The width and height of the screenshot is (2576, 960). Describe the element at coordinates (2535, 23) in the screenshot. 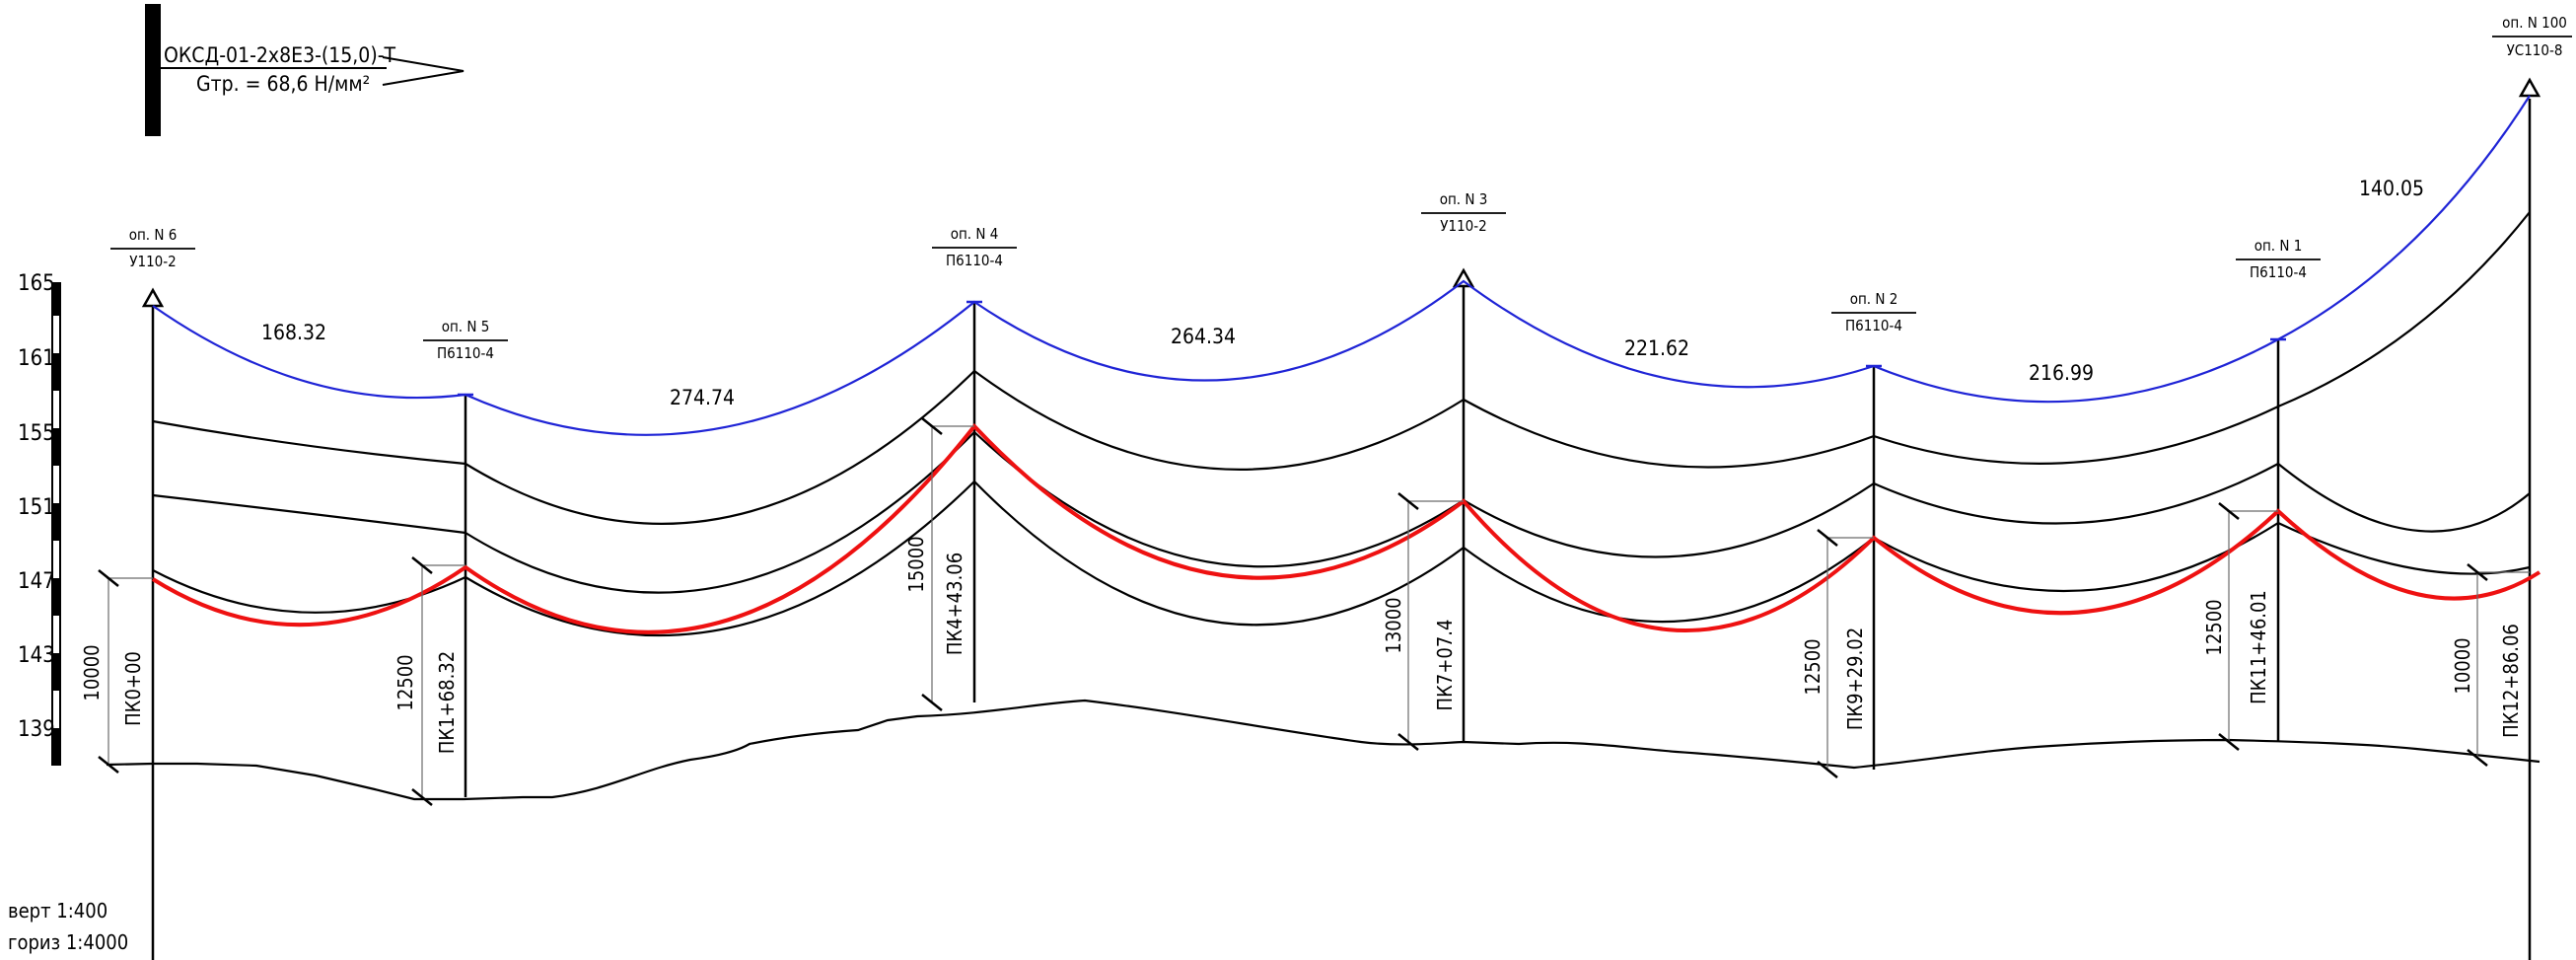

I see `support-name: оп. N 100` at that location.